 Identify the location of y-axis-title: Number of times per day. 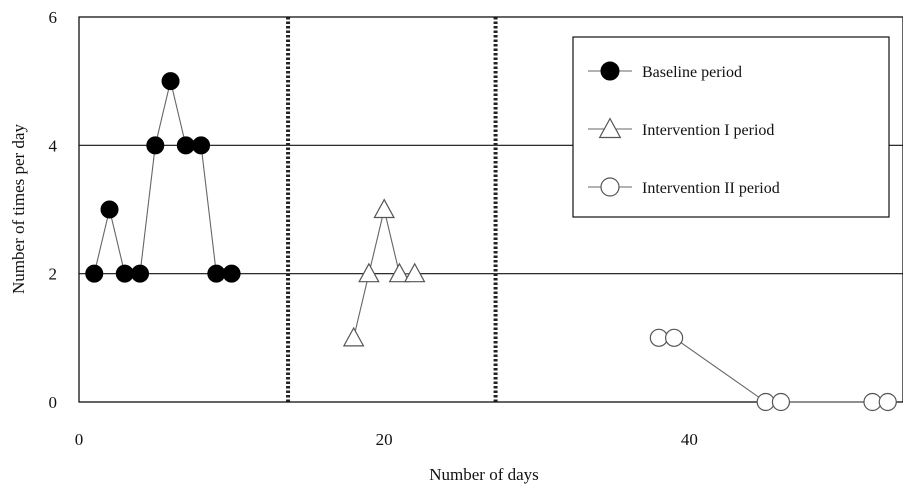
(18, 209).